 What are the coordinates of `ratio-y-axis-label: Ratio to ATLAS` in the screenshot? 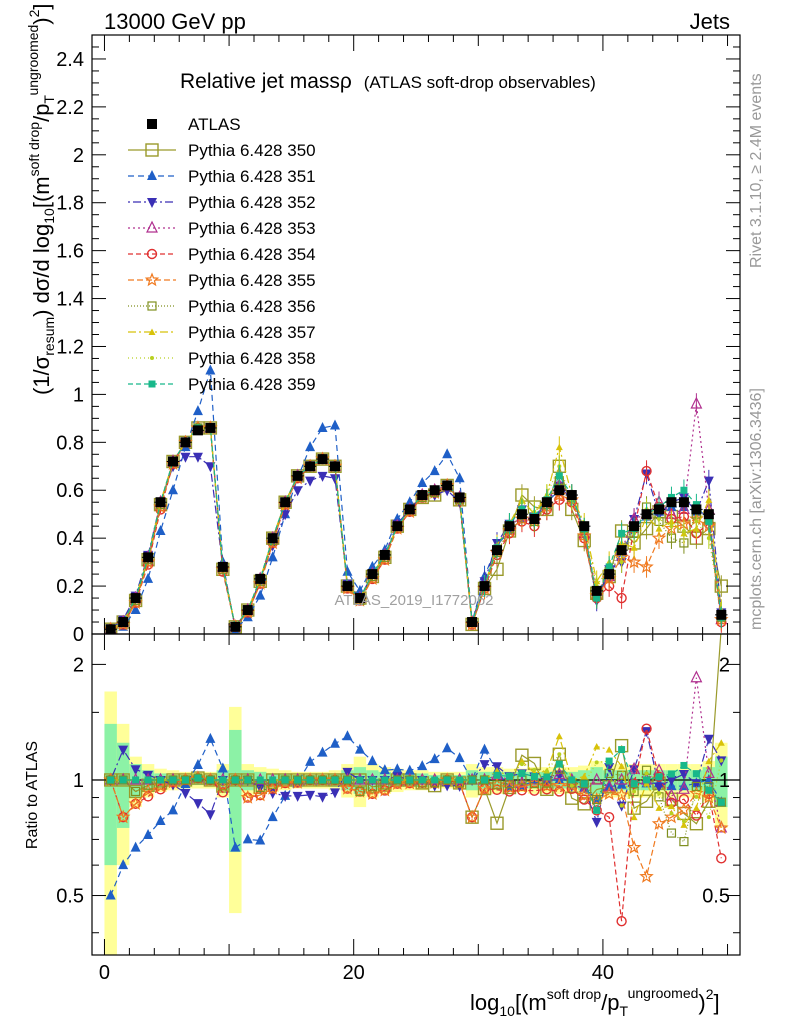 It's located at (32, 795).